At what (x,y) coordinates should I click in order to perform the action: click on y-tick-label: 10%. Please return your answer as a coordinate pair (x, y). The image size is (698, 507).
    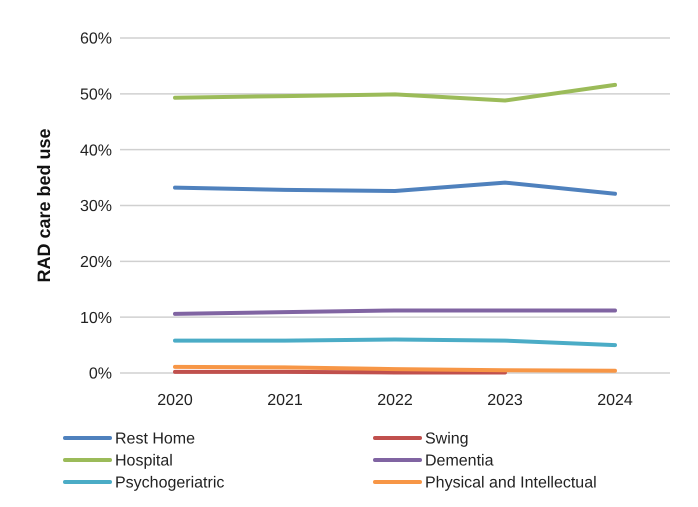
    Looking at the image, I should click on (96, 318).